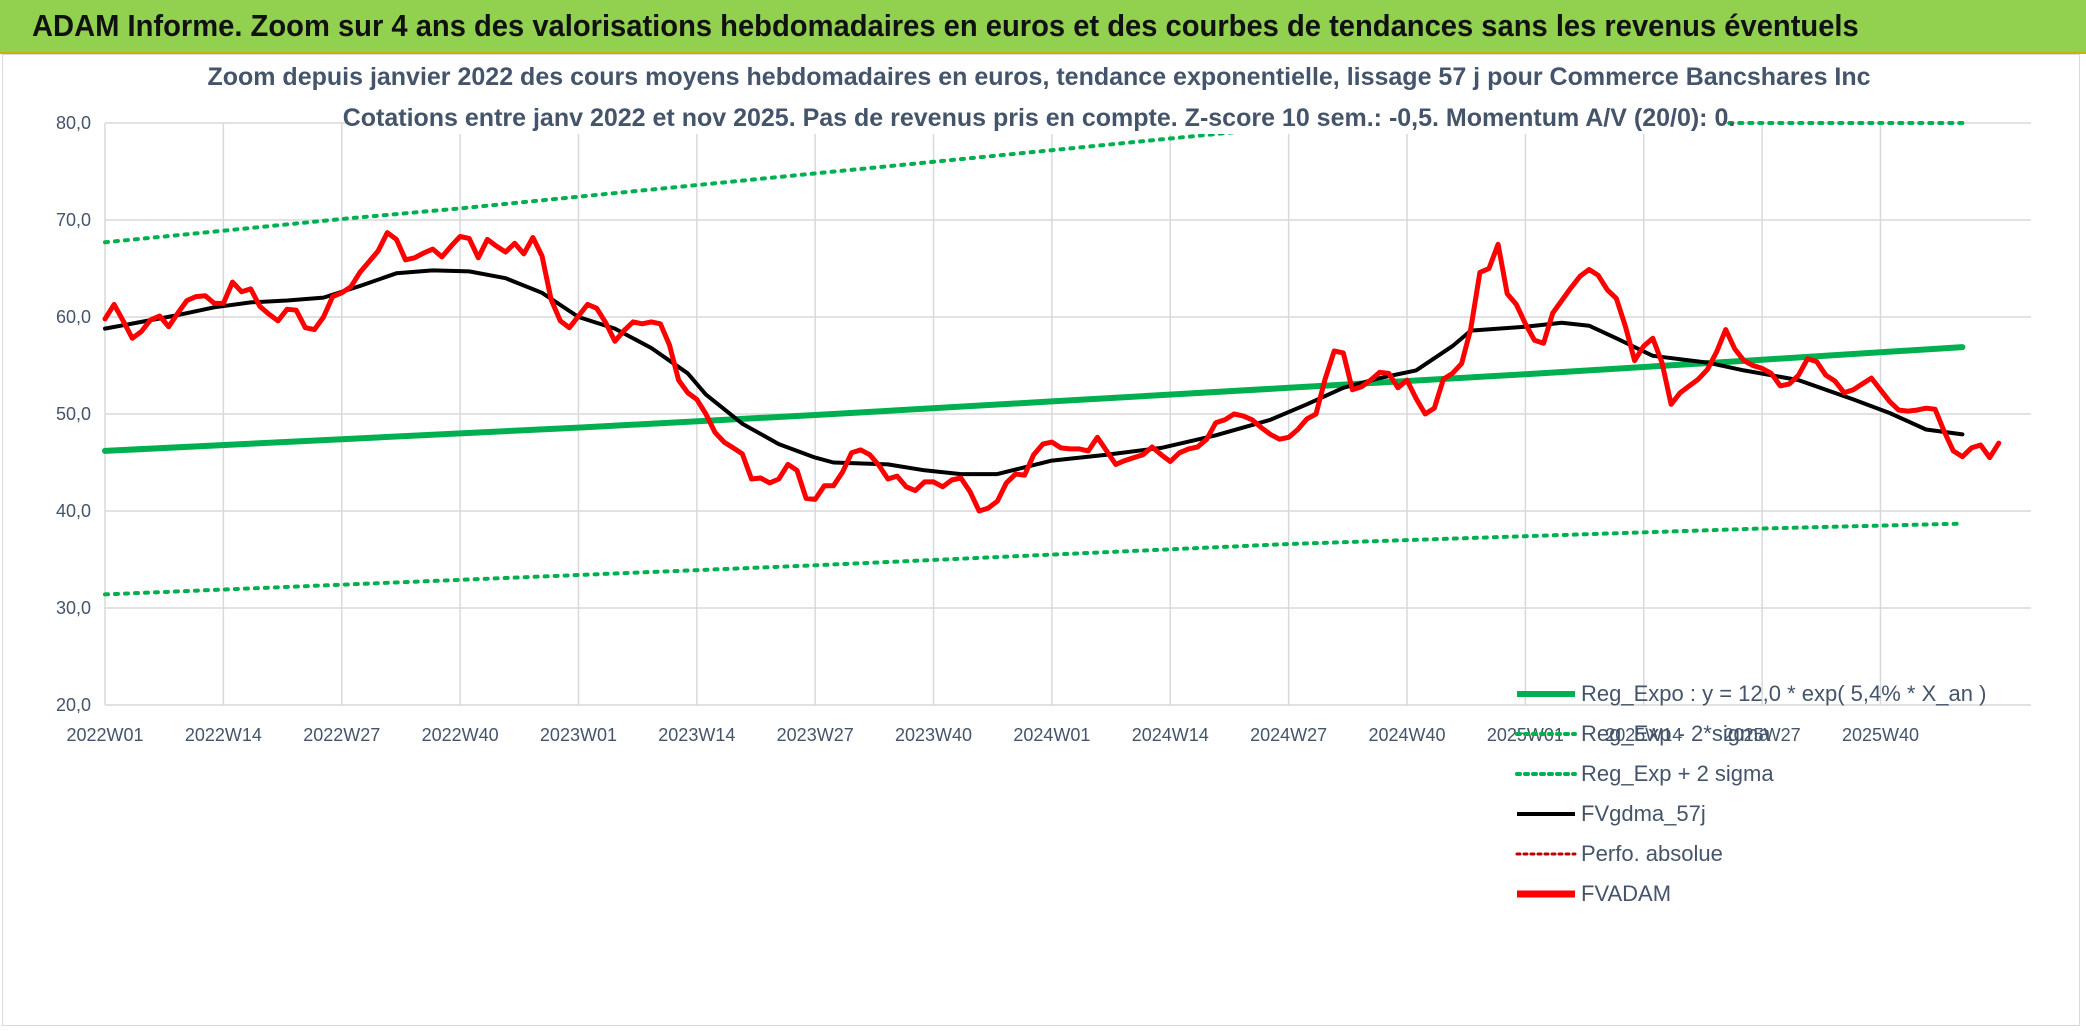 The height and width of the screenshot is (1031, 2086). Describe the element at coordinates (1643, 813) in the screenshot. I see `legend-label-fvgdma: FVgdma_57j` at that location.